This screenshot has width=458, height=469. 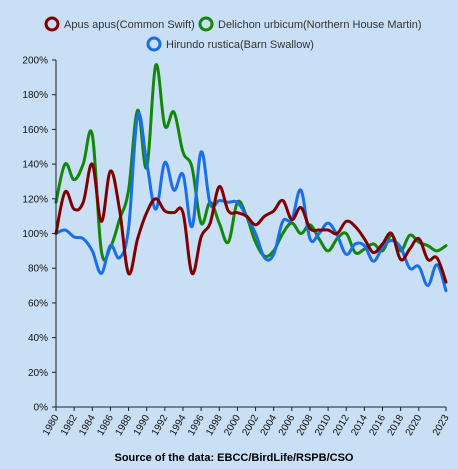 I want to click on x-tick-label: 1984, so click(x=87, y=425).